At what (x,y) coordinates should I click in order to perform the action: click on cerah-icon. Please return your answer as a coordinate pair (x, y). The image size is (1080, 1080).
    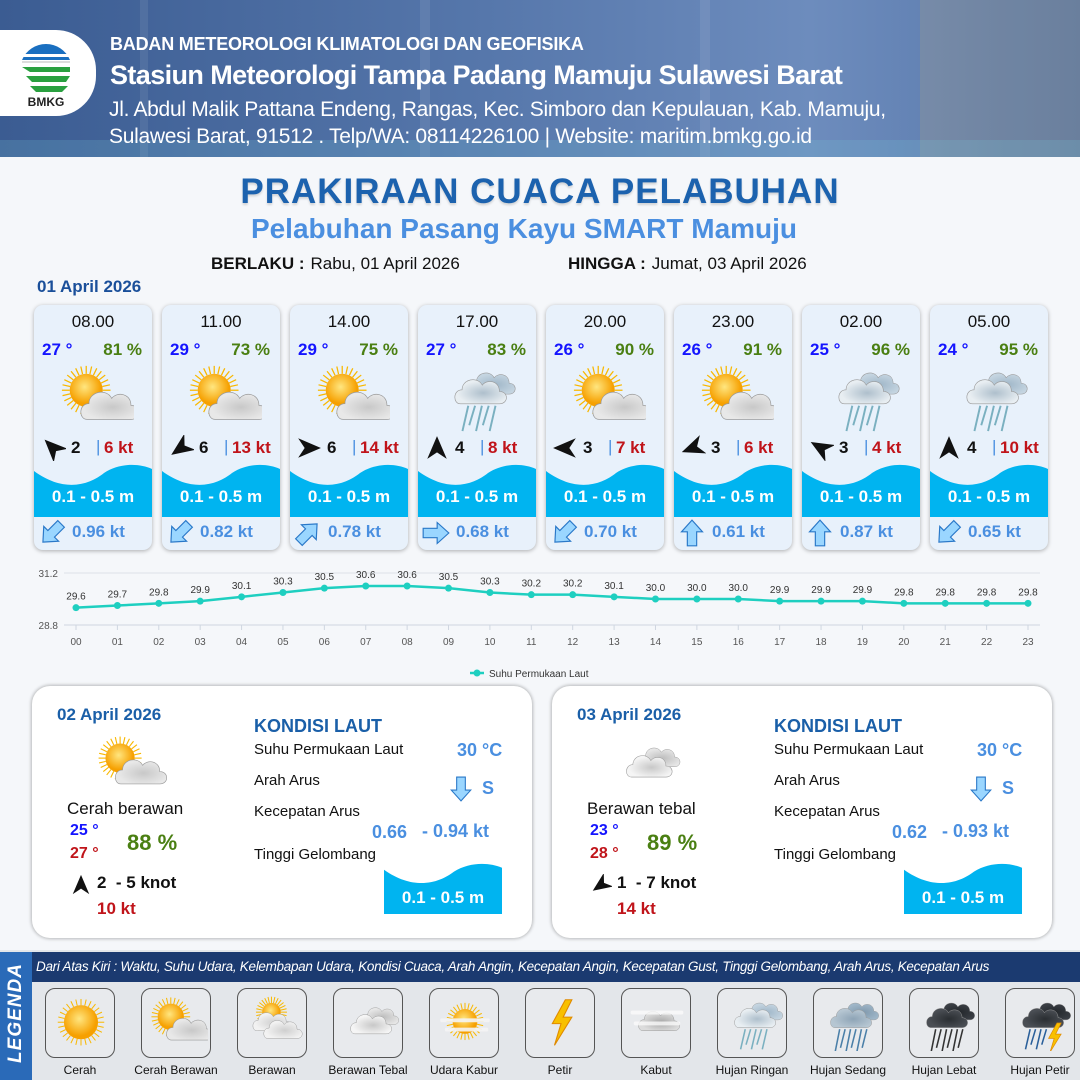
    Looking at the image, I should click on (81, 1022).